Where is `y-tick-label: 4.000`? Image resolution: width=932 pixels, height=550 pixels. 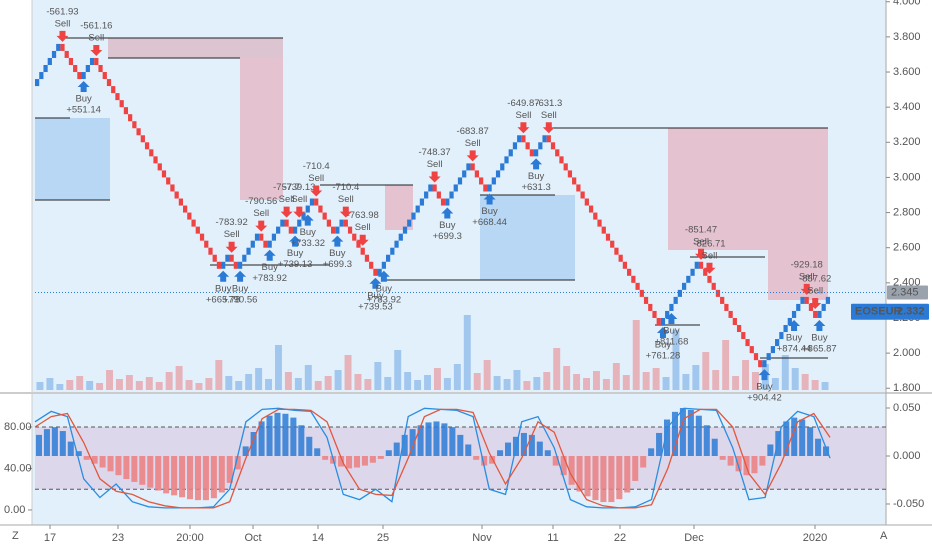 y-tick-label: 4.000 is located at coordinates (907, 4).